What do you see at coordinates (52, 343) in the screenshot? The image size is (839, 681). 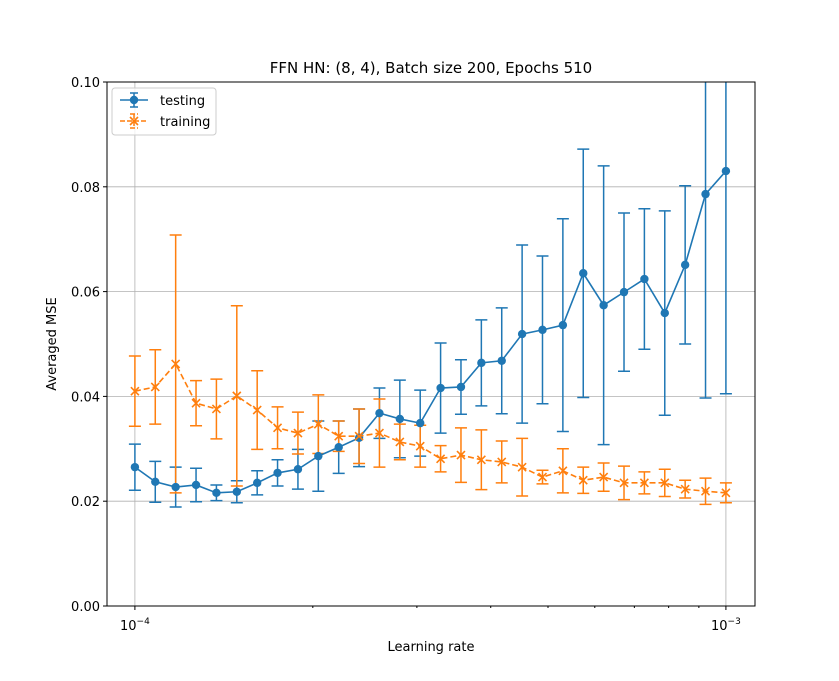 I see `y-axis-label: Averaged MSE` at bounding box center [52, 343].